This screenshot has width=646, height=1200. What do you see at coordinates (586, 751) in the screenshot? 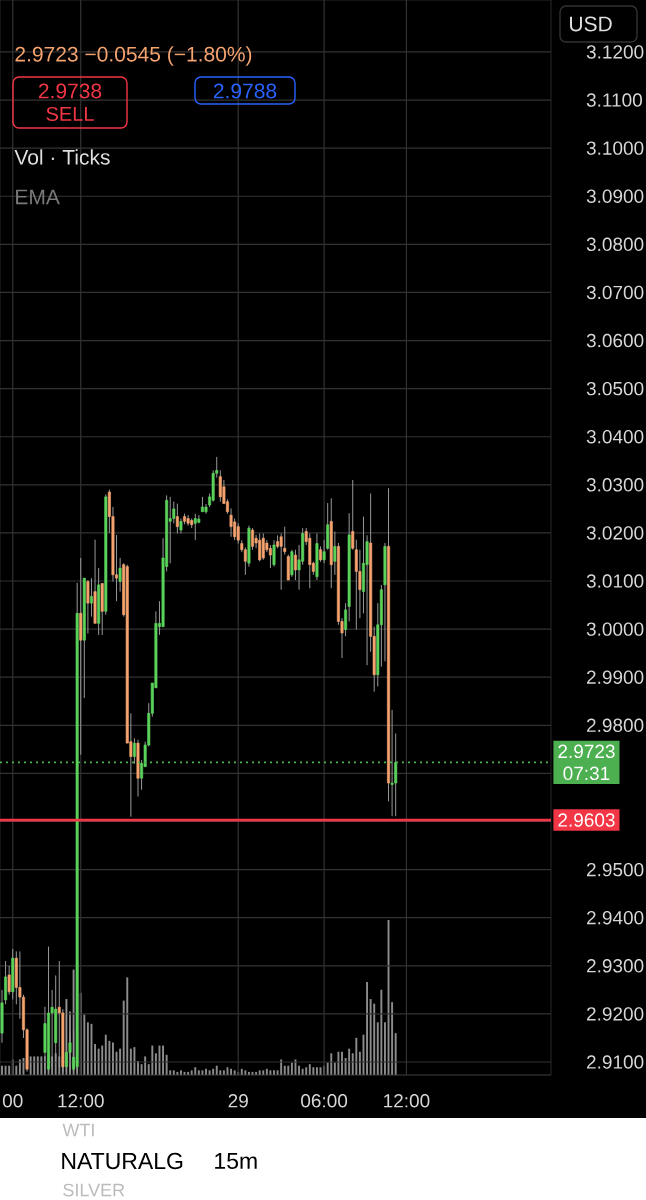
I see `ref-line-label: 2.9723` at bounding box center [586, 751].